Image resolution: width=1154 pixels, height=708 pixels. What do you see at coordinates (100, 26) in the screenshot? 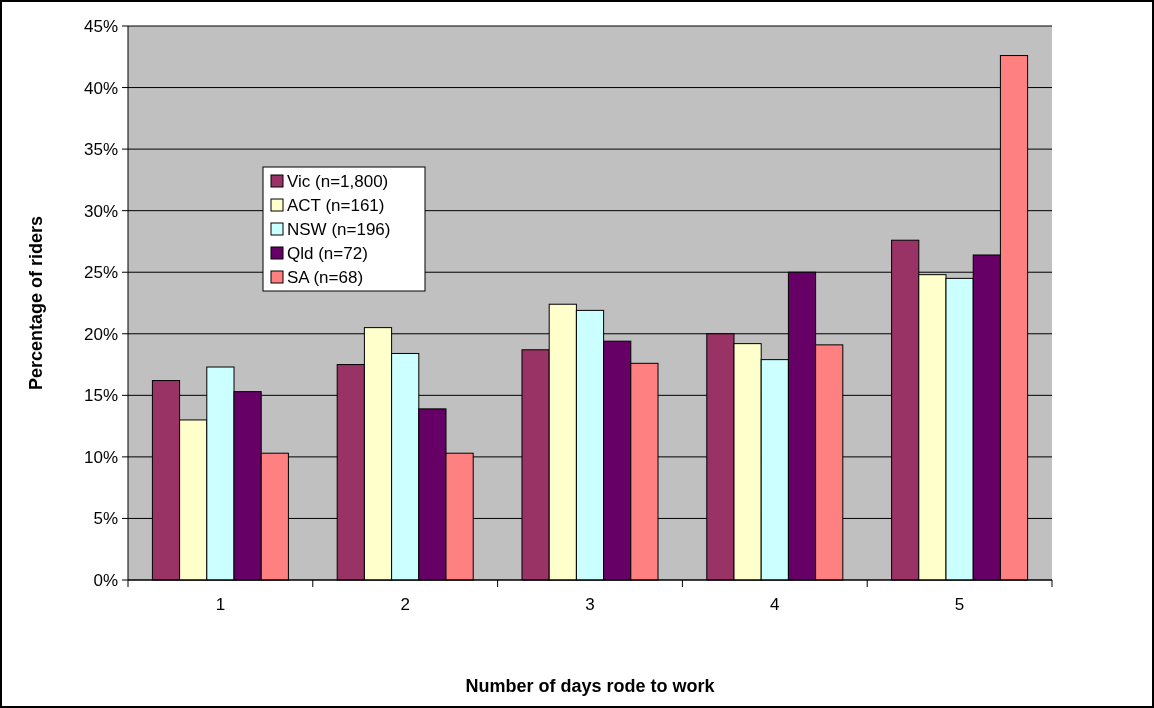
I see `y-tick-label: 45%` at bounding box center [100, 26].